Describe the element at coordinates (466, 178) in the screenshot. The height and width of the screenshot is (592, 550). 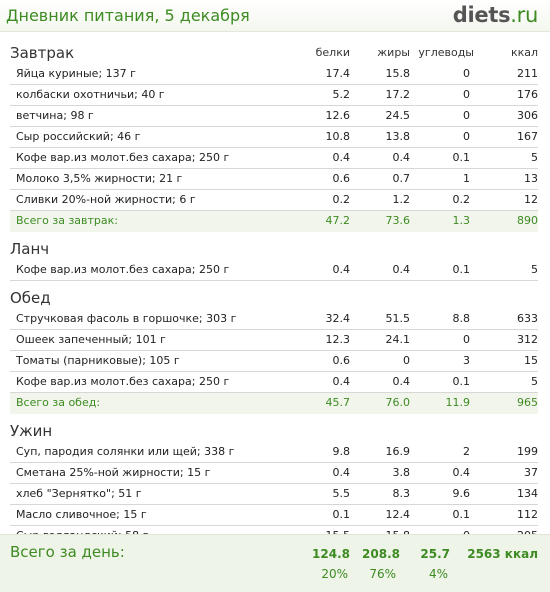
I see `carbs-value: 1` at that location.